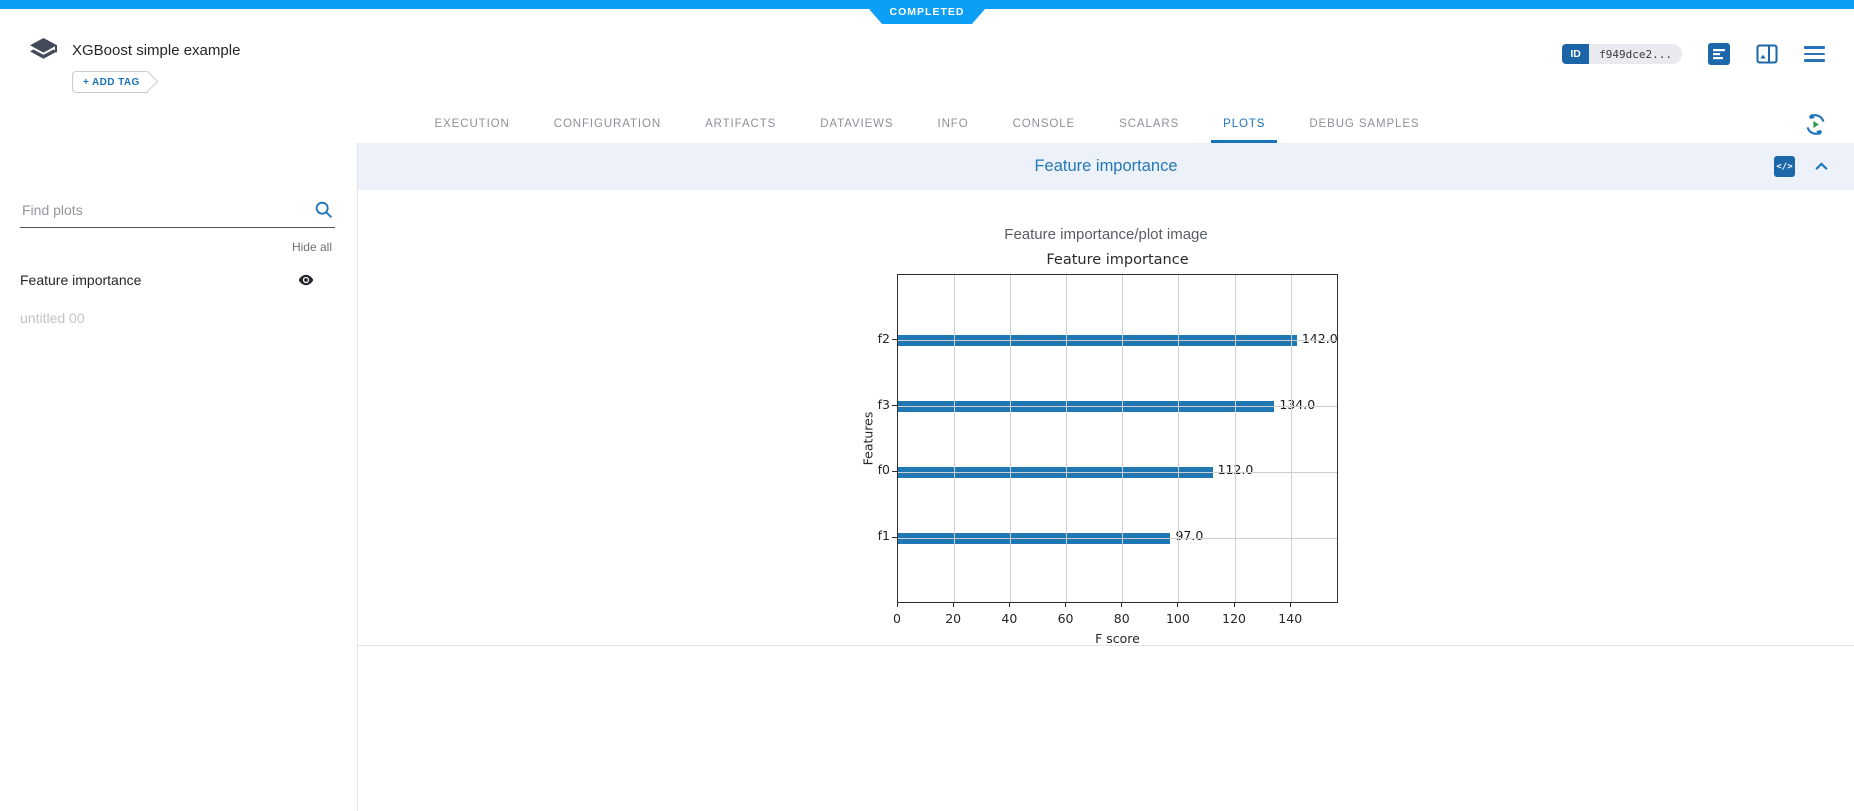  I want to click on add-tag-button: + ADD TAG, so click(110, 82).